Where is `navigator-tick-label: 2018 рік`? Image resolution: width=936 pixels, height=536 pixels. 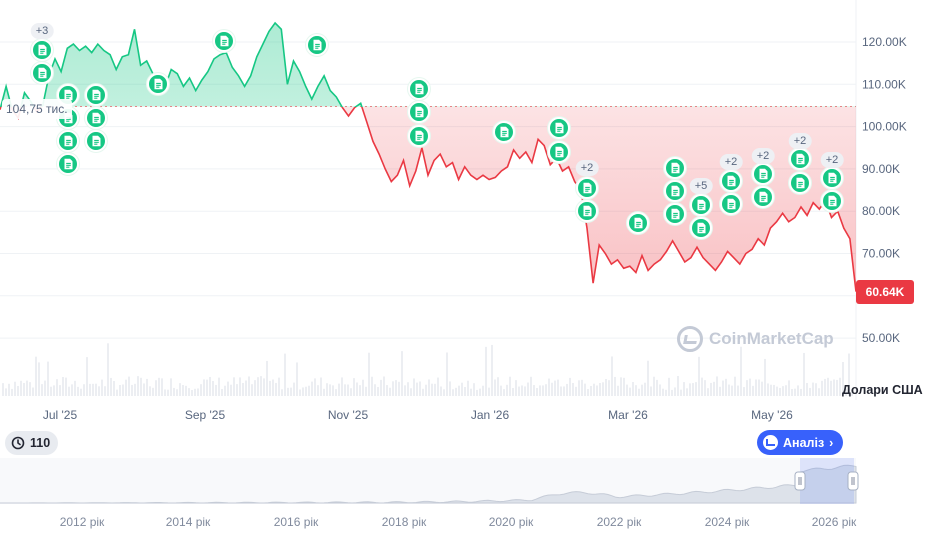
navigator-tick-label: 2018 рік is located at coordinates (404, 522).